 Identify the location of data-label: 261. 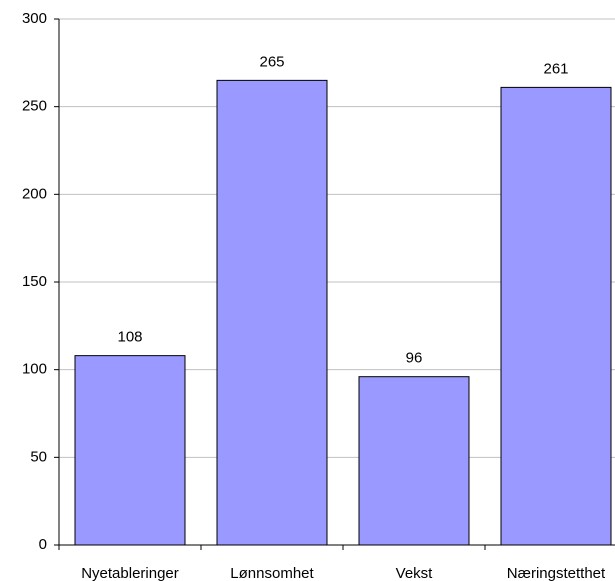
(555, 68).